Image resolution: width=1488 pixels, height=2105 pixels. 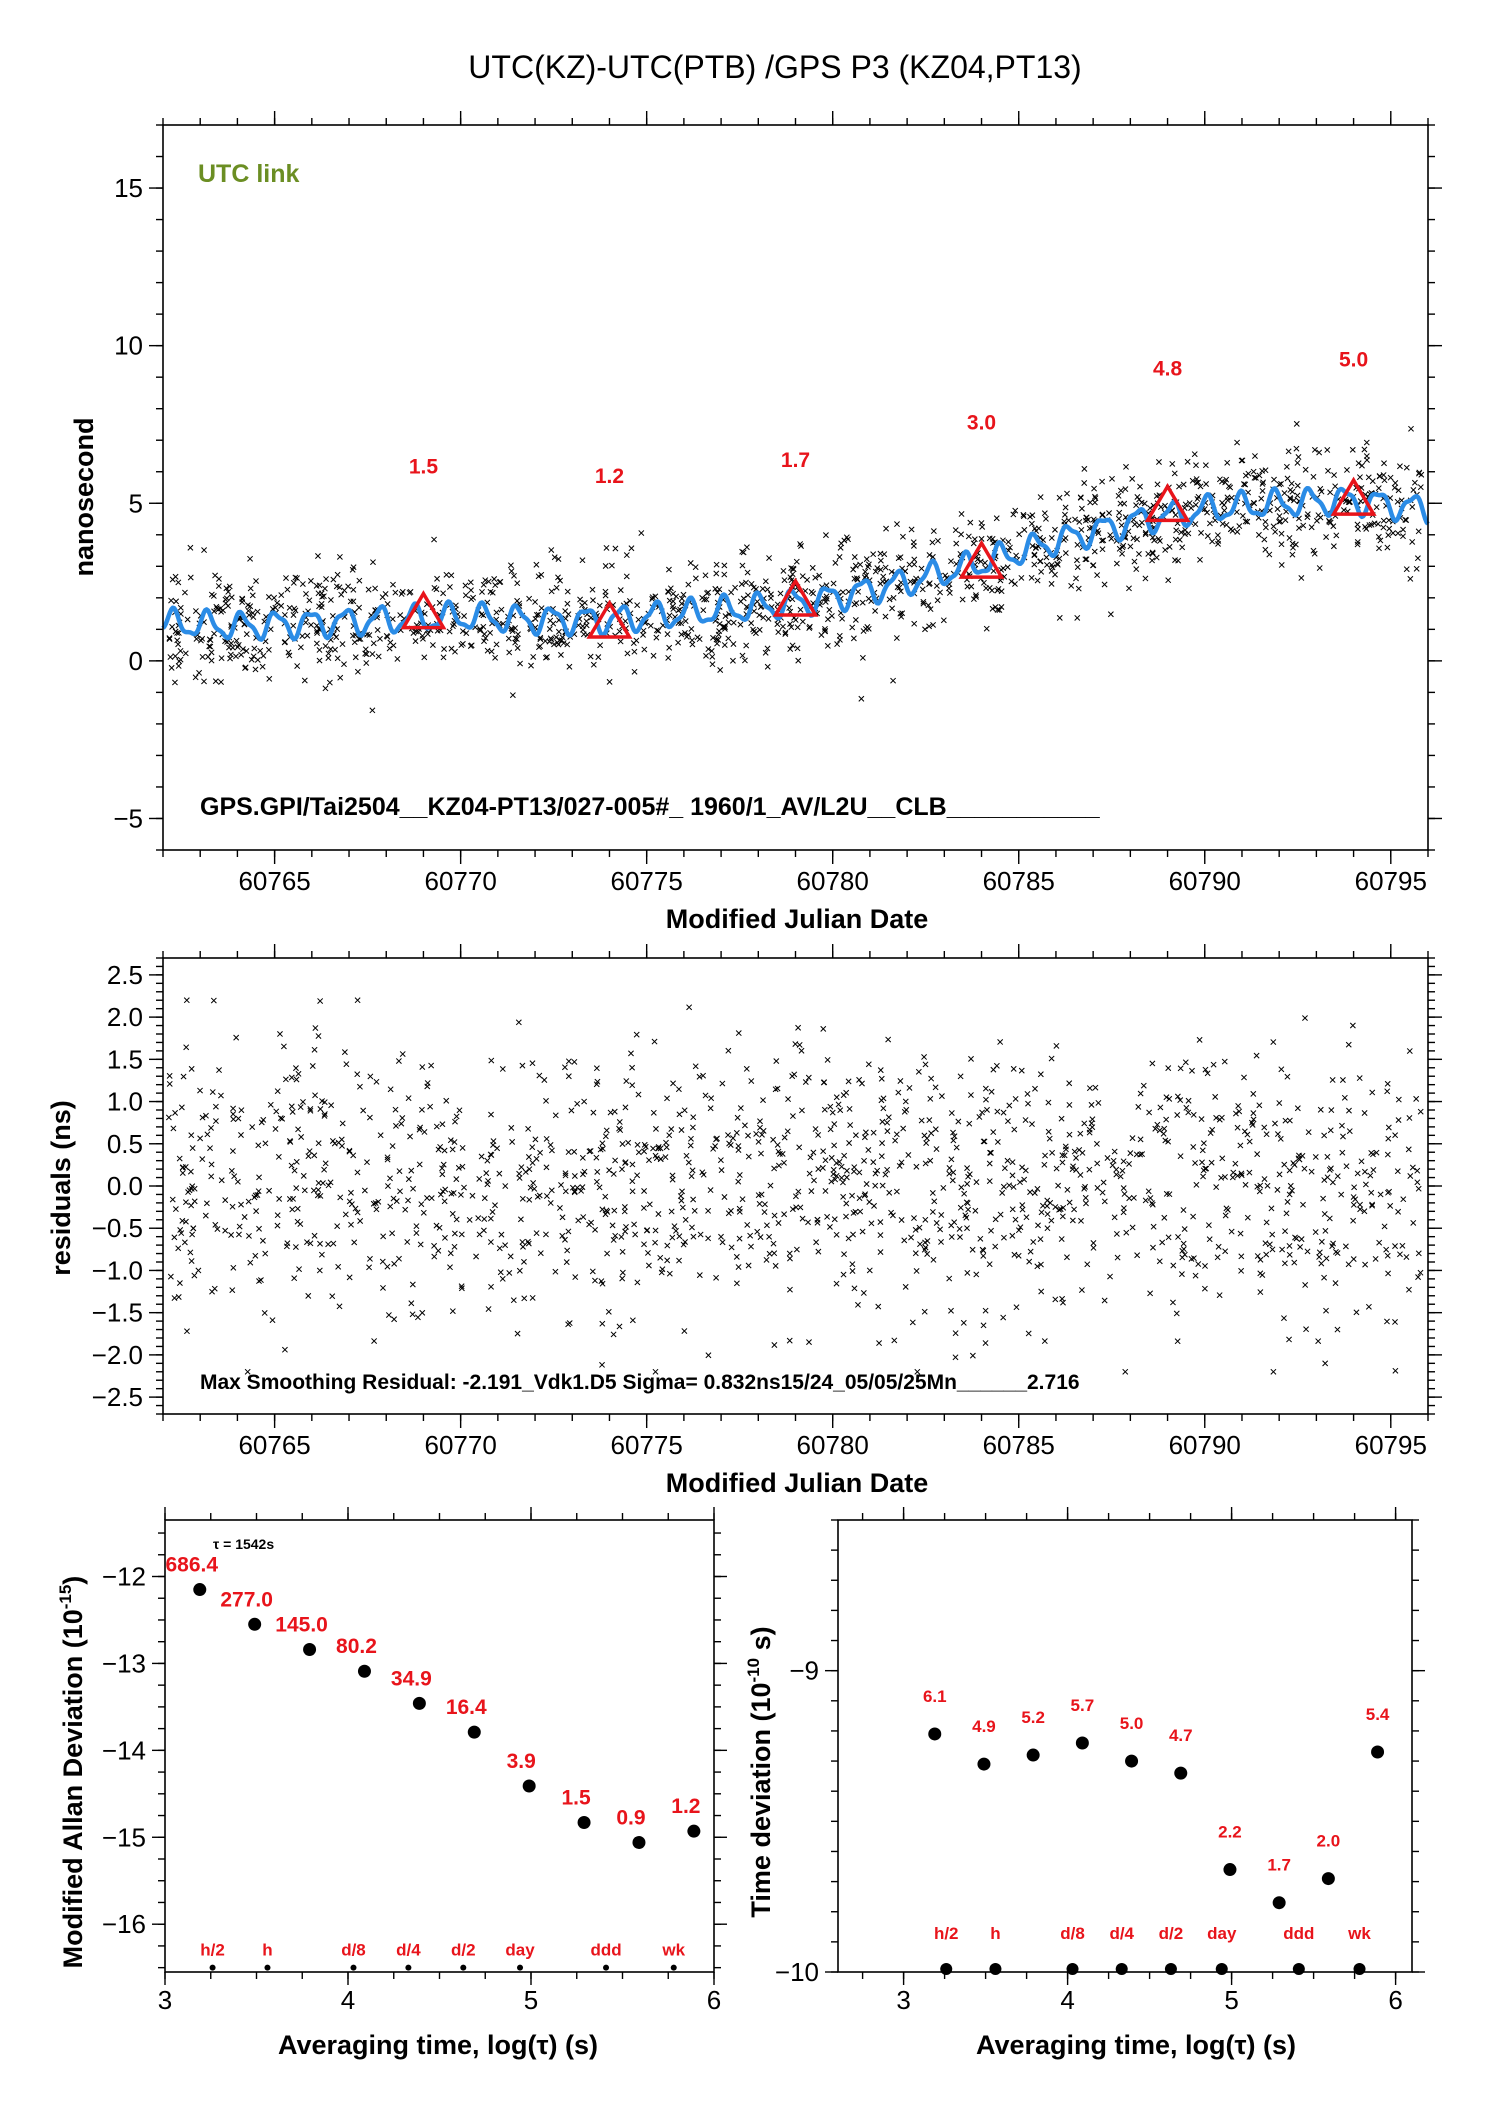 I want to click on y-tick-label: −2.0, so click(x=117, y=1355).